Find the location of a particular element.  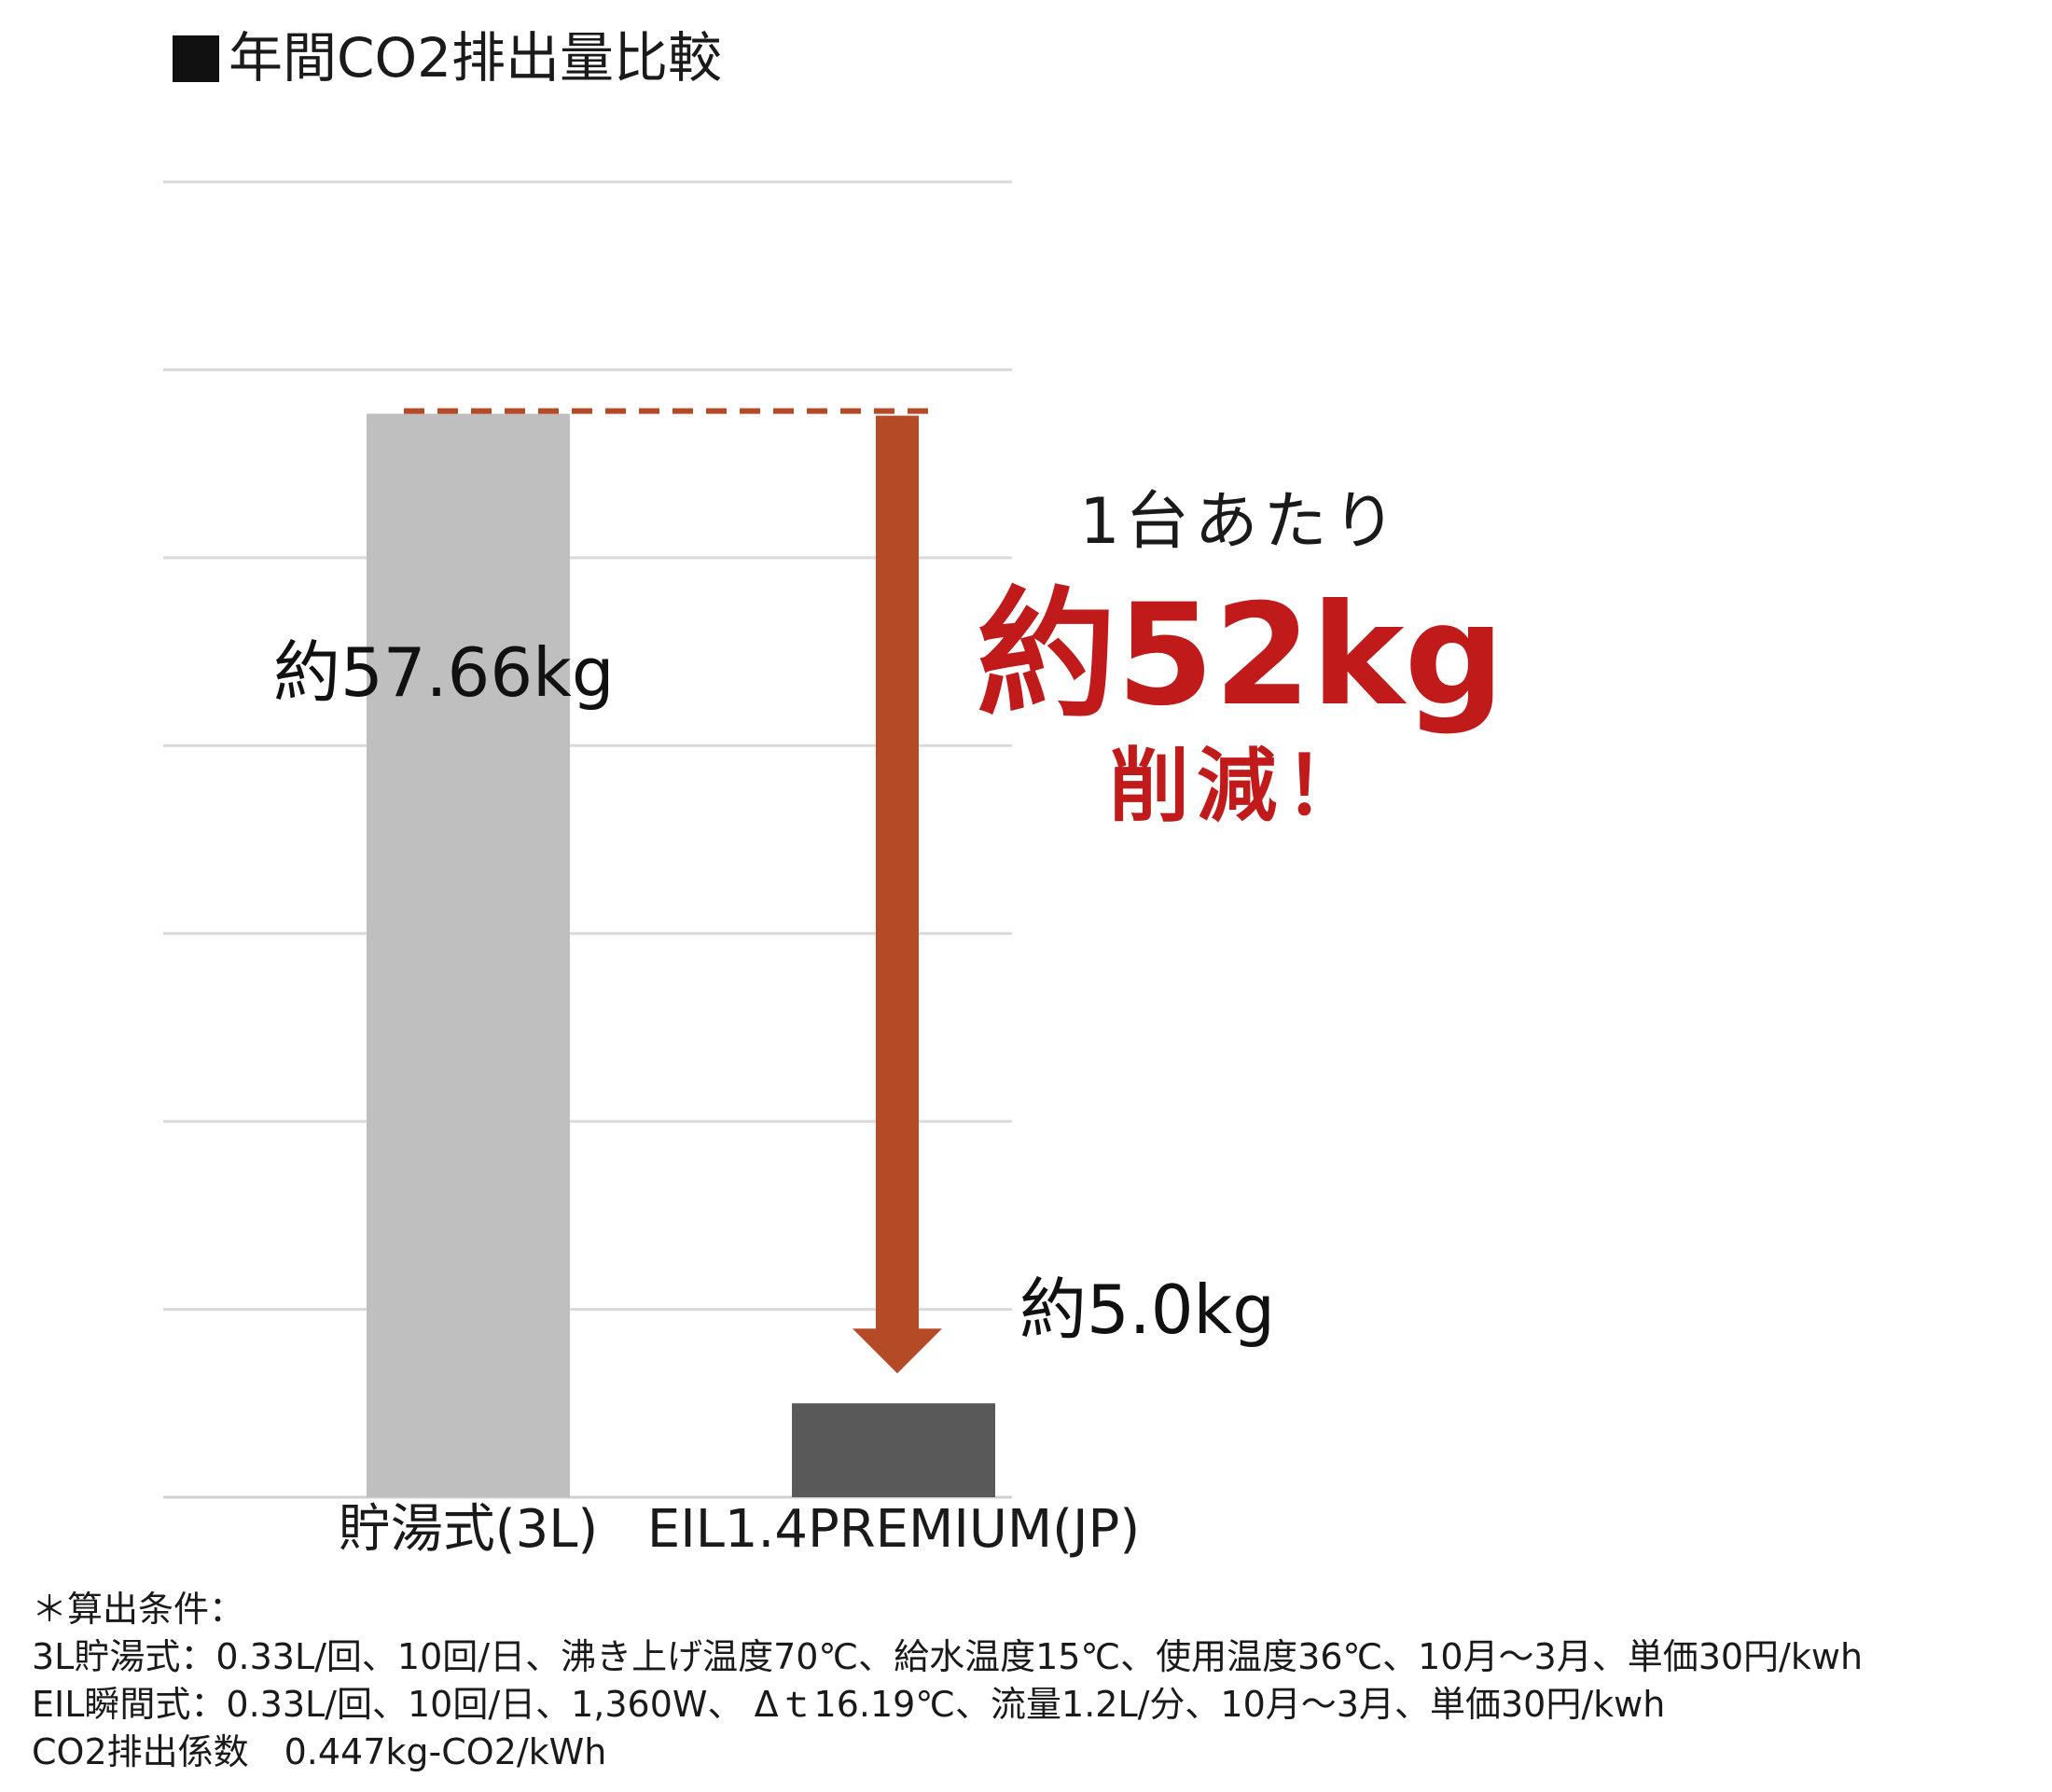

reduction-callout: 1台あたり 約52kg 削減！ is located at coordinates (1240, 657).